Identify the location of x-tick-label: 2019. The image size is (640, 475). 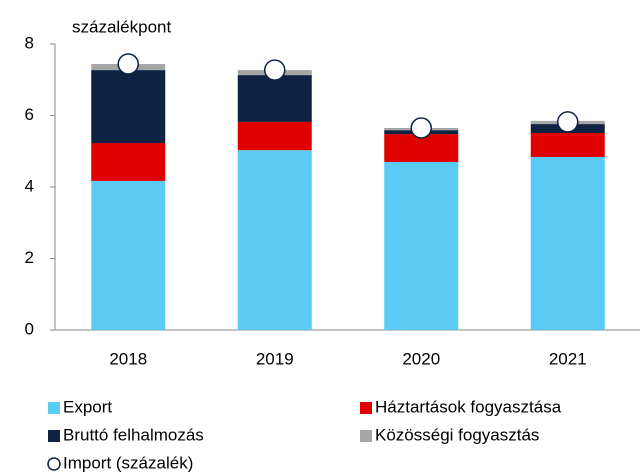
(275, 358).